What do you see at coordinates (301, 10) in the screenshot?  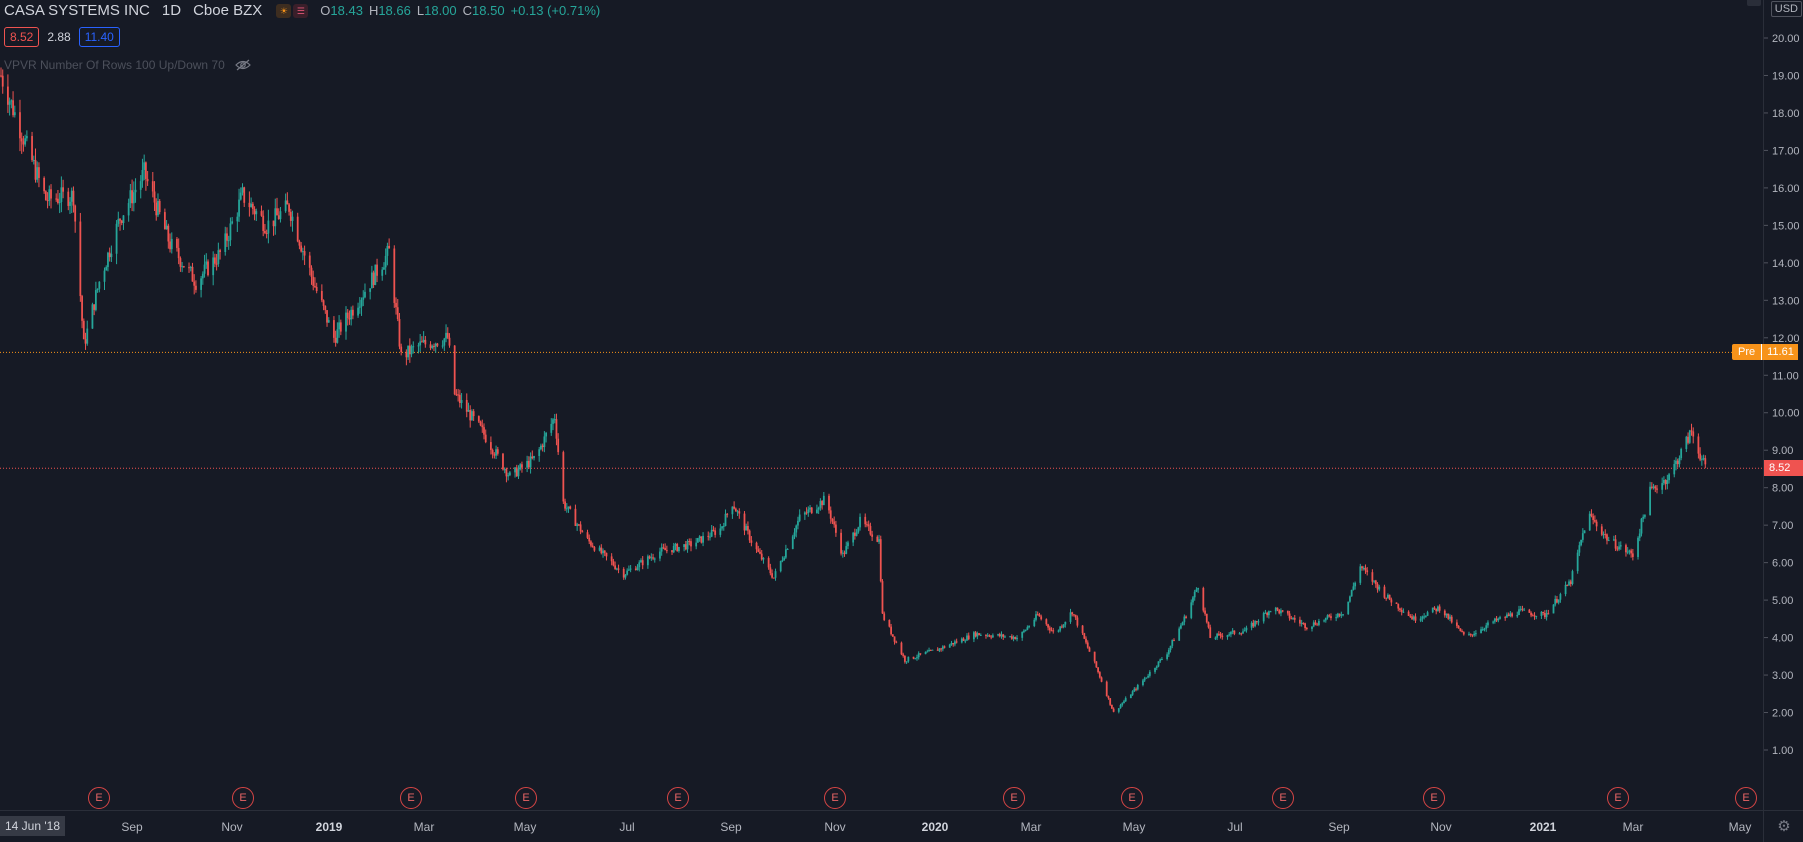 I see `flag-icon: ☰` at bounding box center [301, 10].